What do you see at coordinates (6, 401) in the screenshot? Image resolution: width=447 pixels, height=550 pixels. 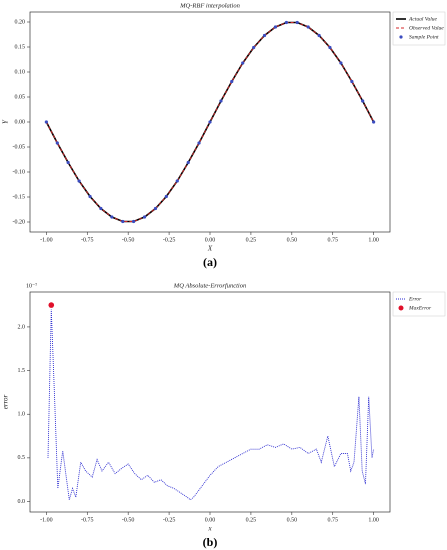 I see `y-axis-label: error` at bounding box center [6, 401].